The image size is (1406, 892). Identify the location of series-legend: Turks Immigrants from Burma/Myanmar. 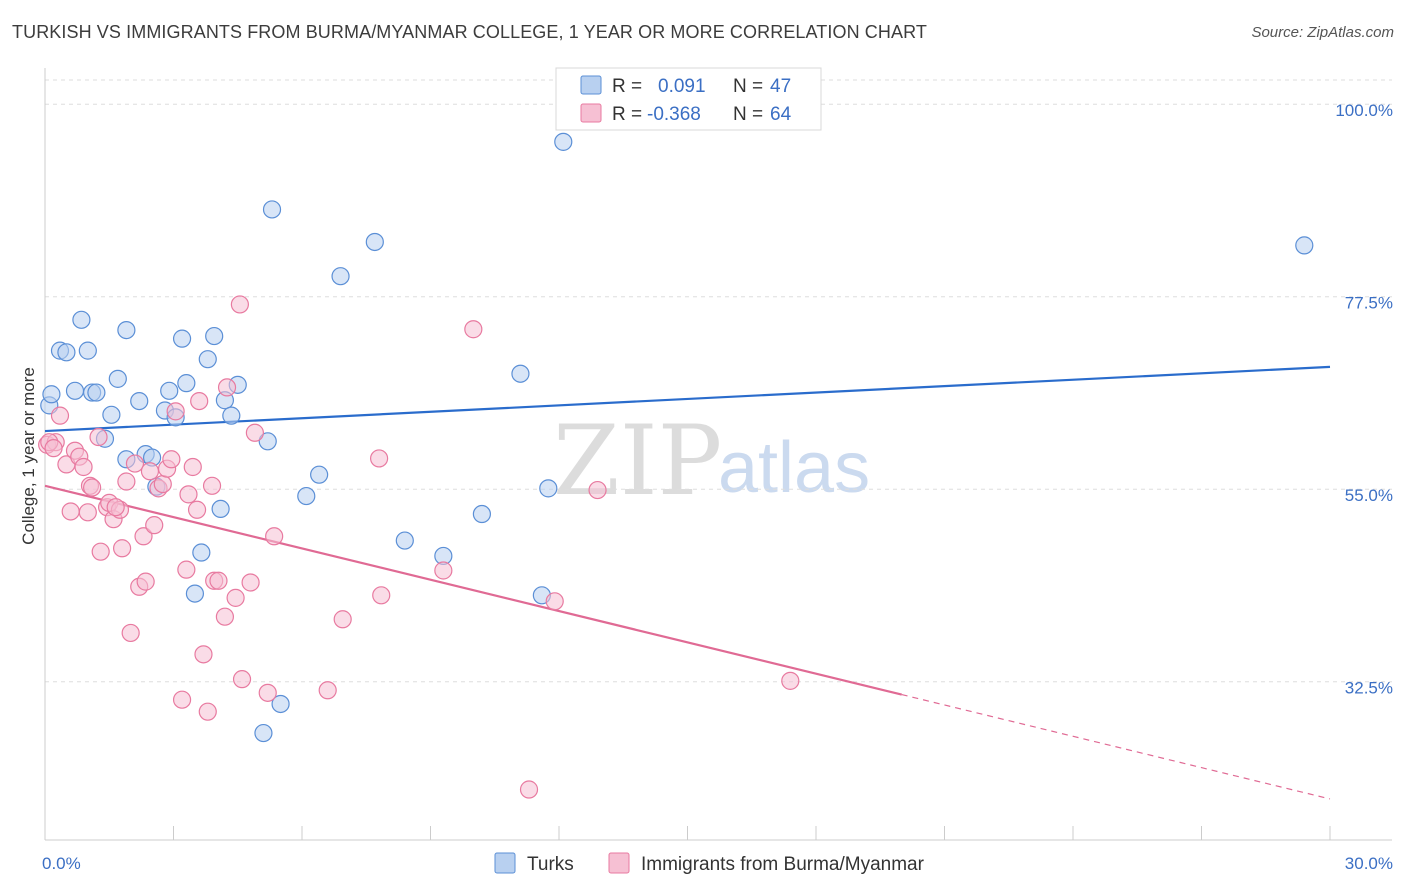
(709, 863).